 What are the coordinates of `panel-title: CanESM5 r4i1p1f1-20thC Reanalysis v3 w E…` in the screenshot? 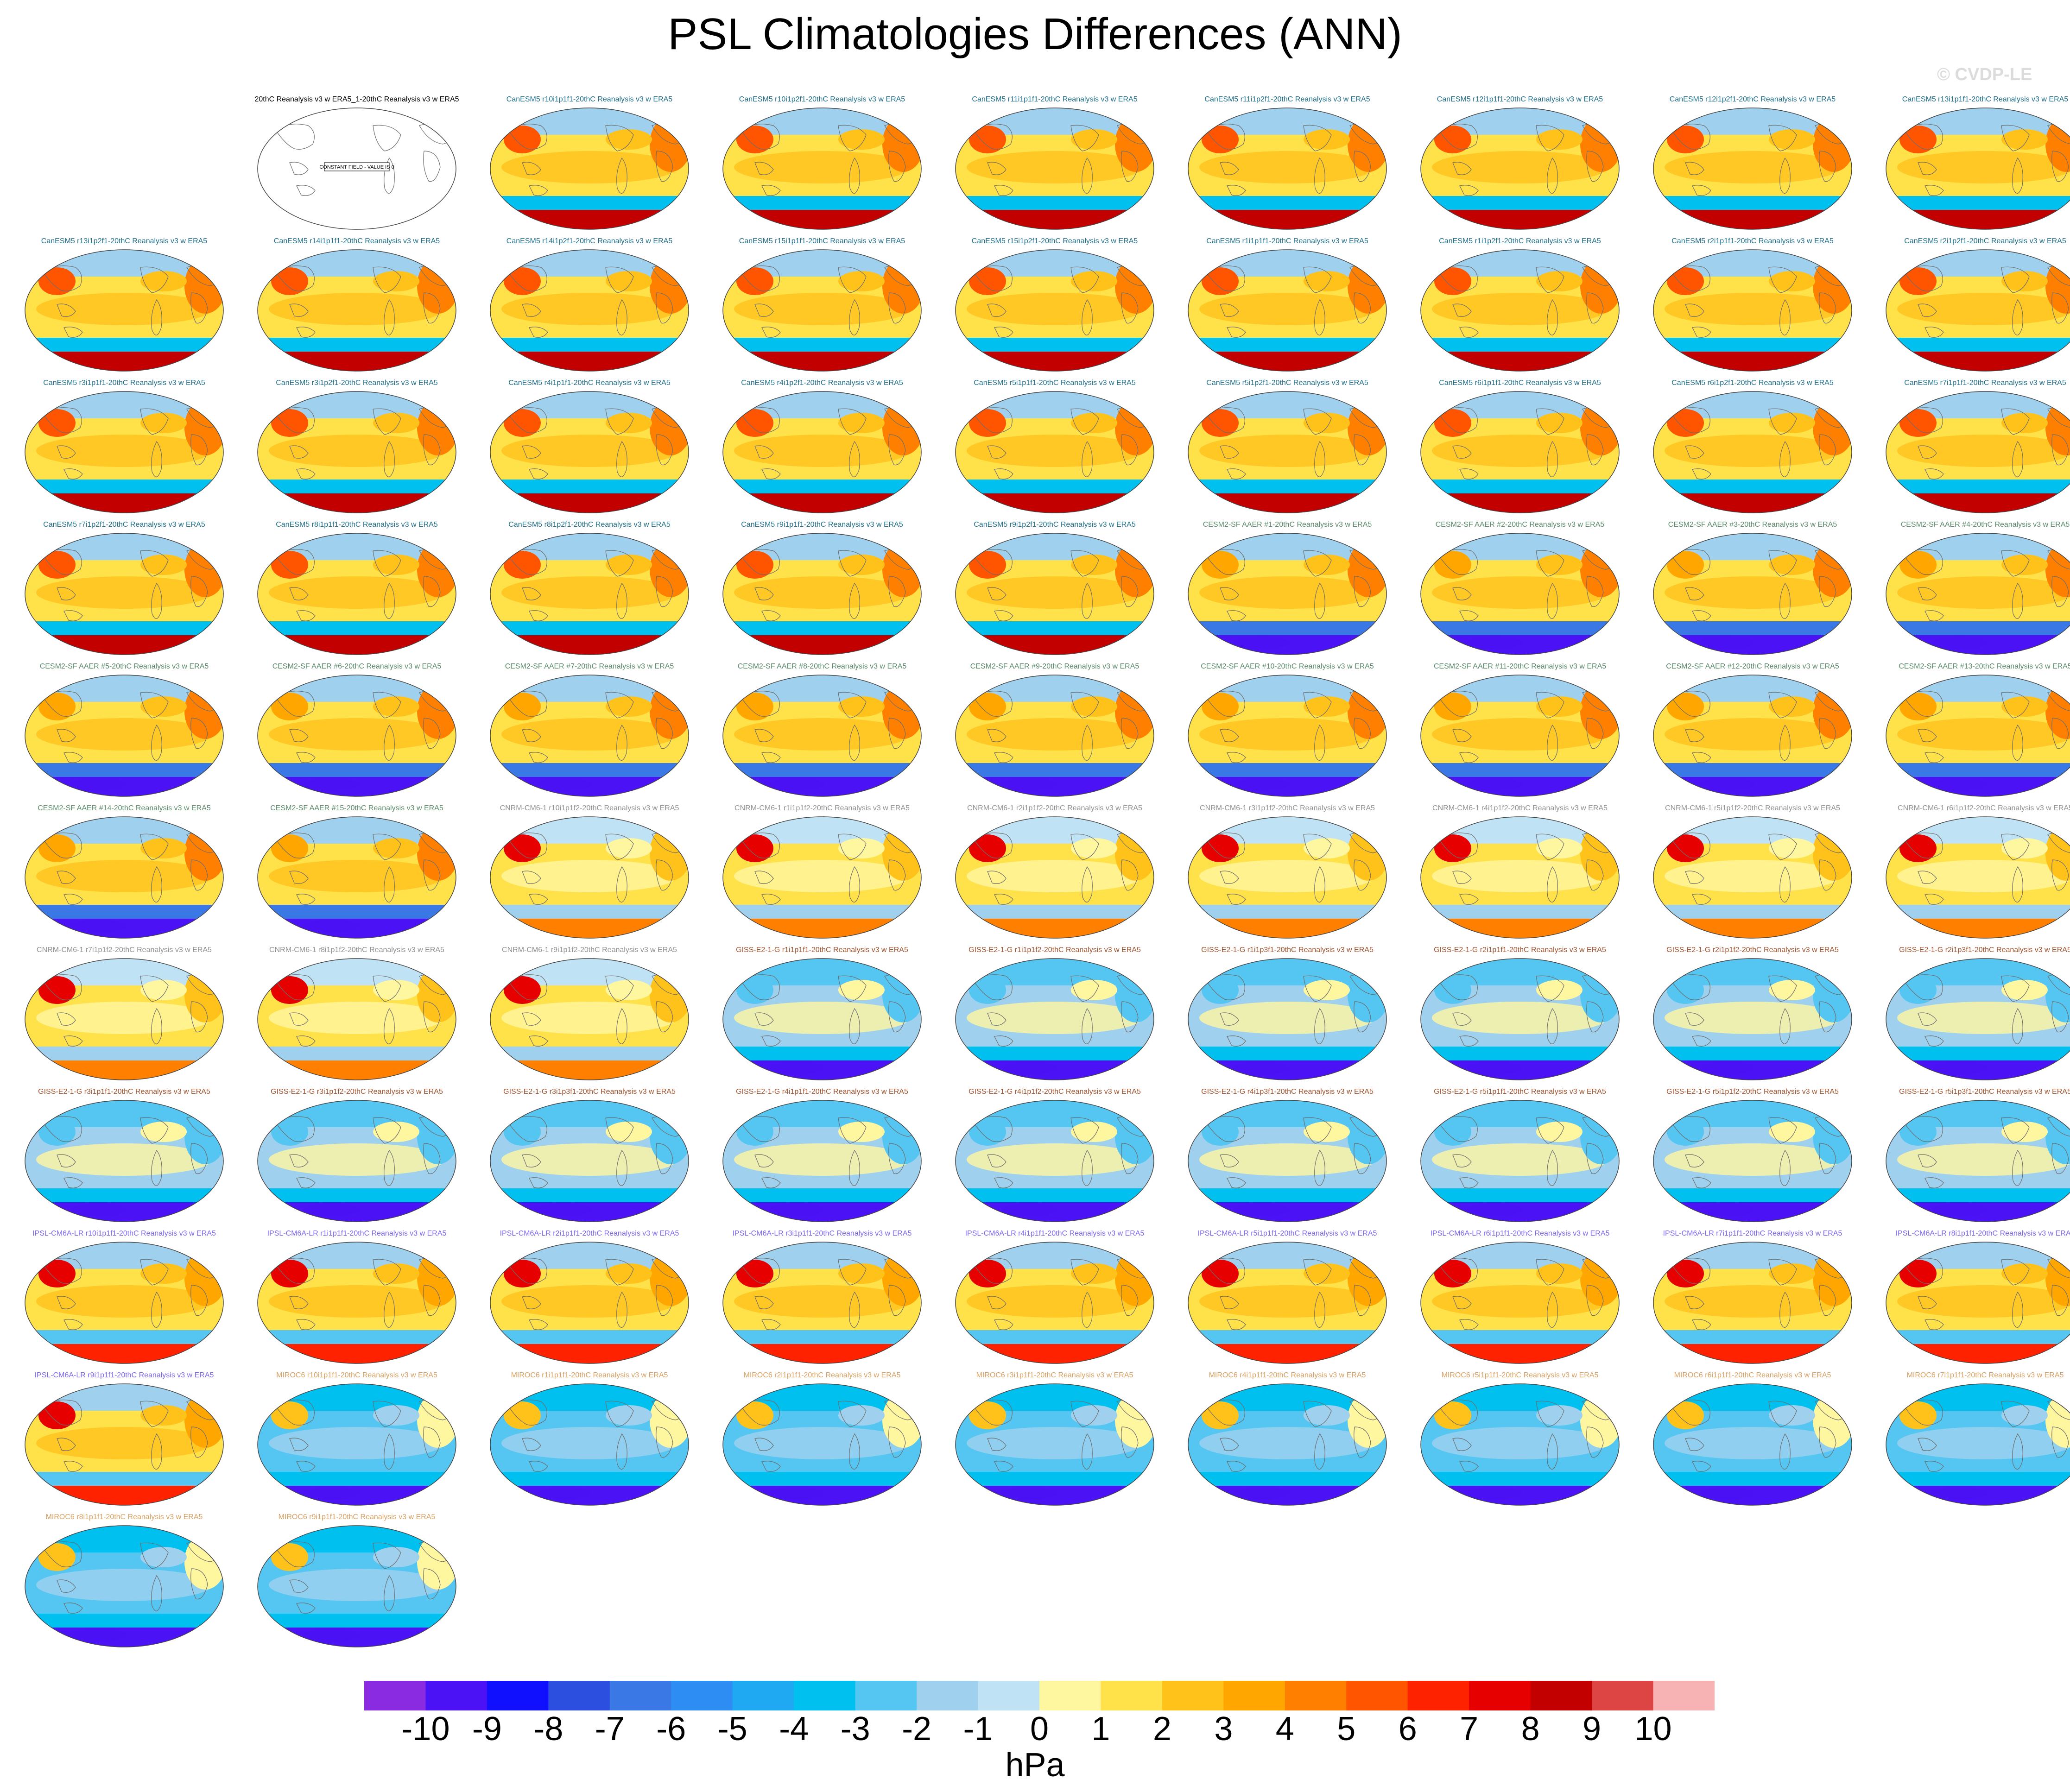 It's located at (589, 383).